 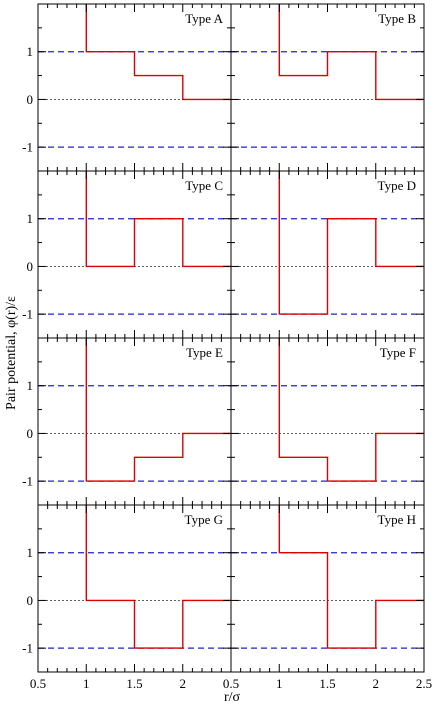 What do you see at coordinates (30, 552) in the screenshot?
I see `panel-7-ytick-label: 1` at bounding box center [30, 552].